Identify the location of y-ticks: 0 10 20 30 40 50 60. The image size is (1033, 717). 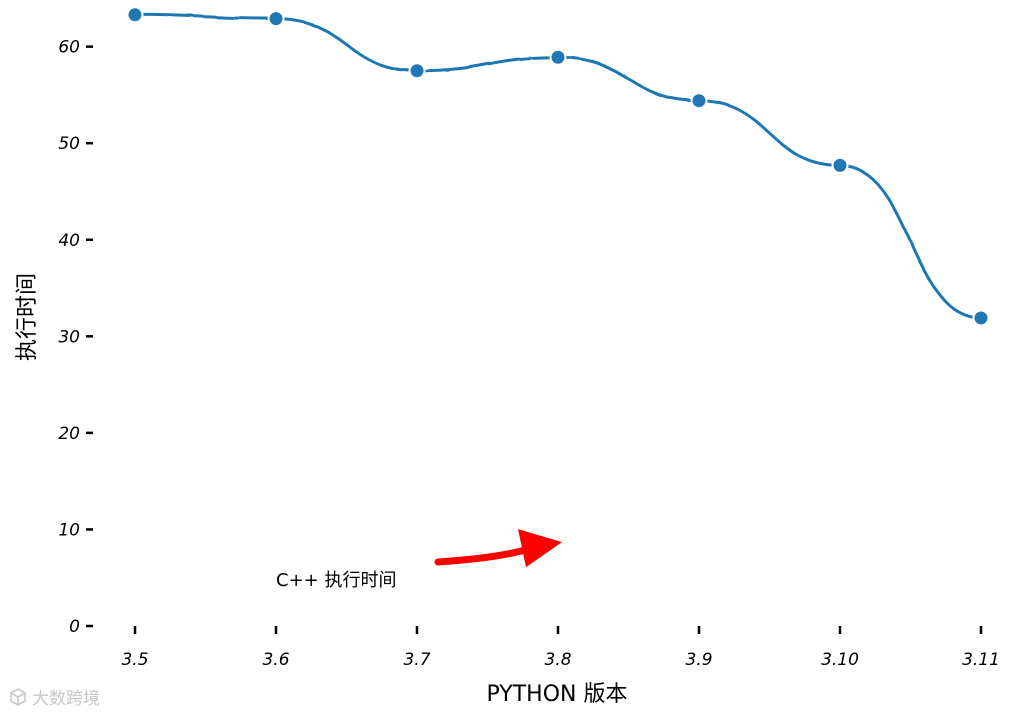
(75, 337).